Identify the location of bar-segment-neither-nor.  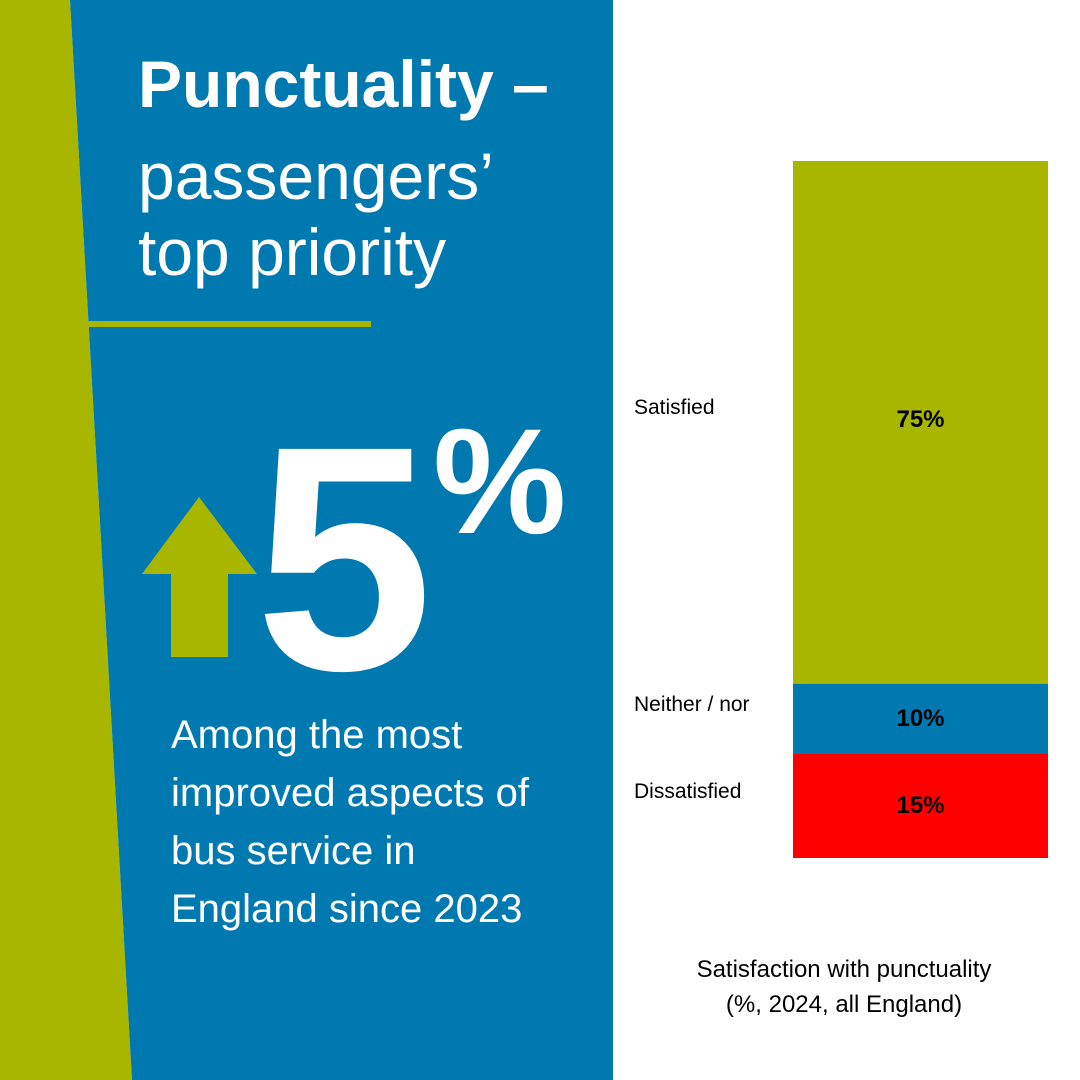
(920, 718).